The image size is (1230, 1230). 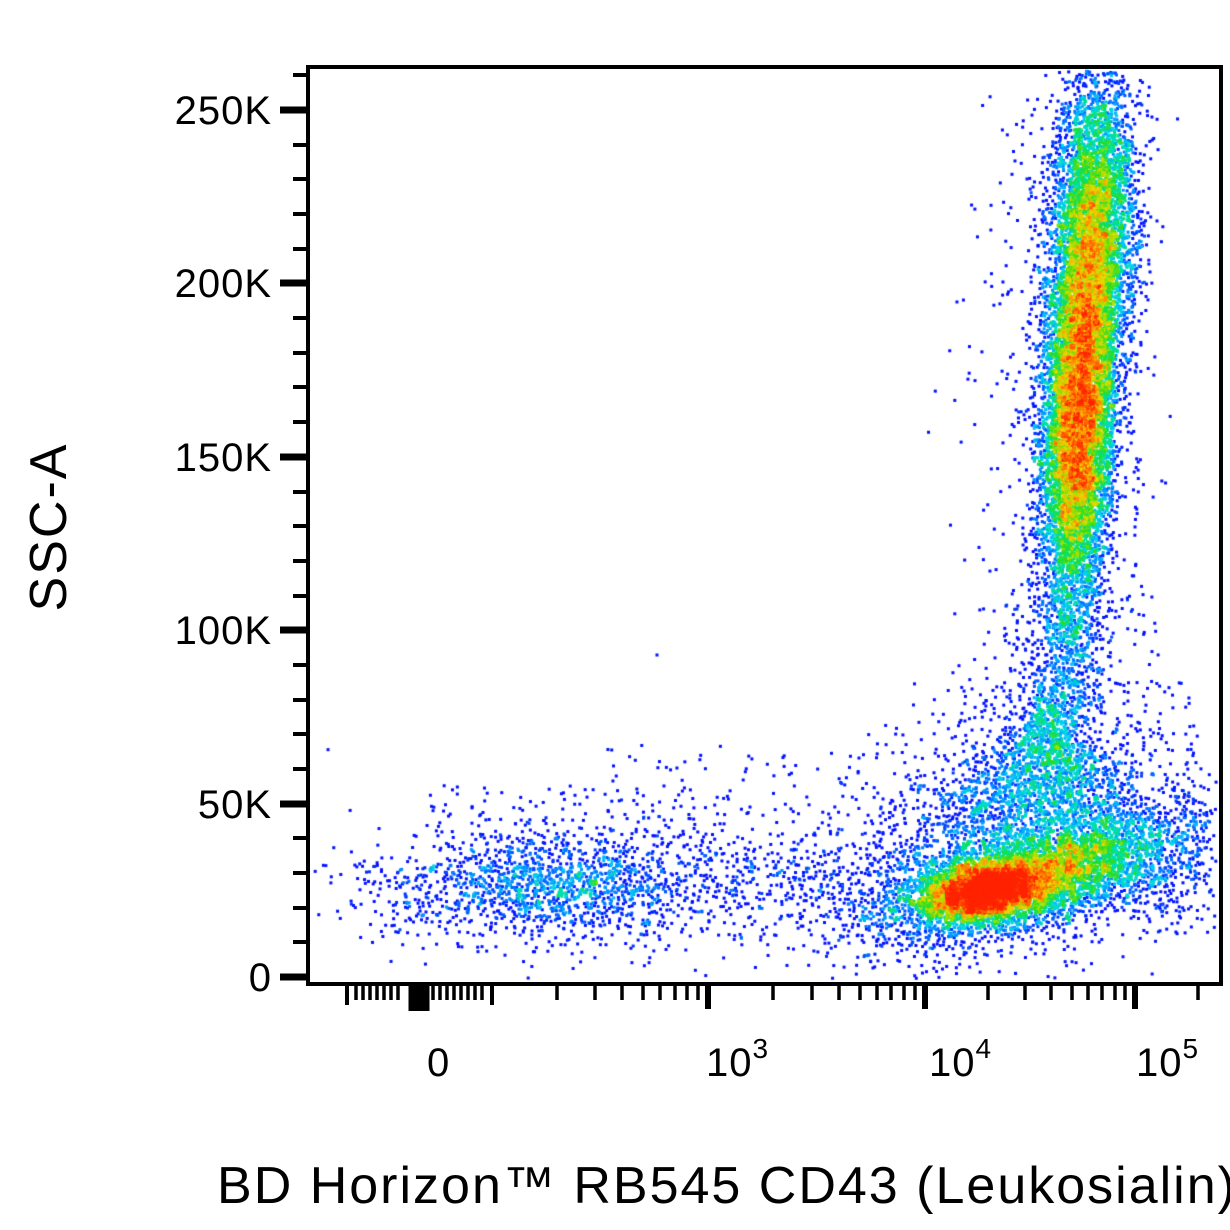 I want to click on tick-label: 150K, so click(x=223, y=458).